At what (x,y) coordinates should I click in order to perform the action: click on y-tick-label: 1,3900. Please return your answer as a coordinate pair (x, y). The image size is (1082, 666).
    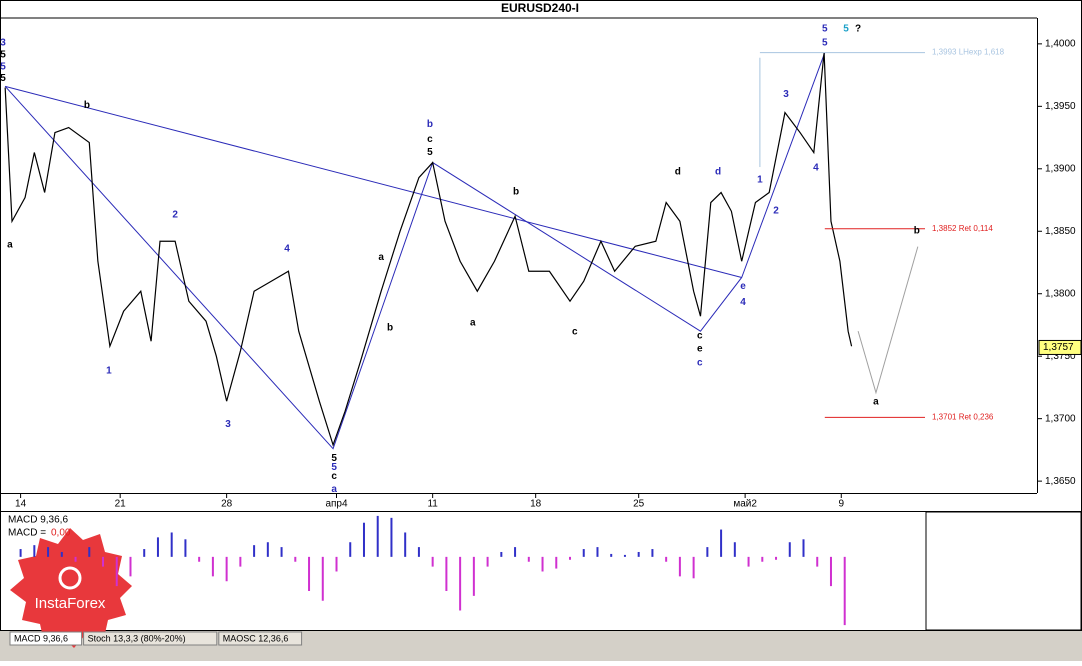
    Looking at the image, I should click on (1060, 168).